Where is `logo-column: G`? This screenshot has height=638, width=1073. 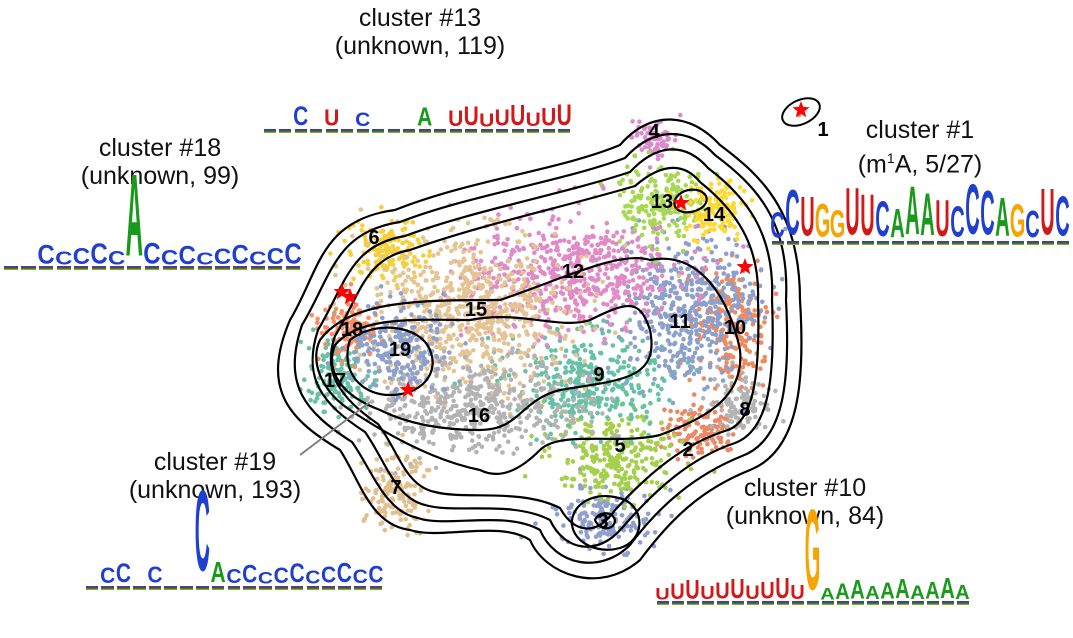 logo-column: G is located at coordinates (1018, 223).